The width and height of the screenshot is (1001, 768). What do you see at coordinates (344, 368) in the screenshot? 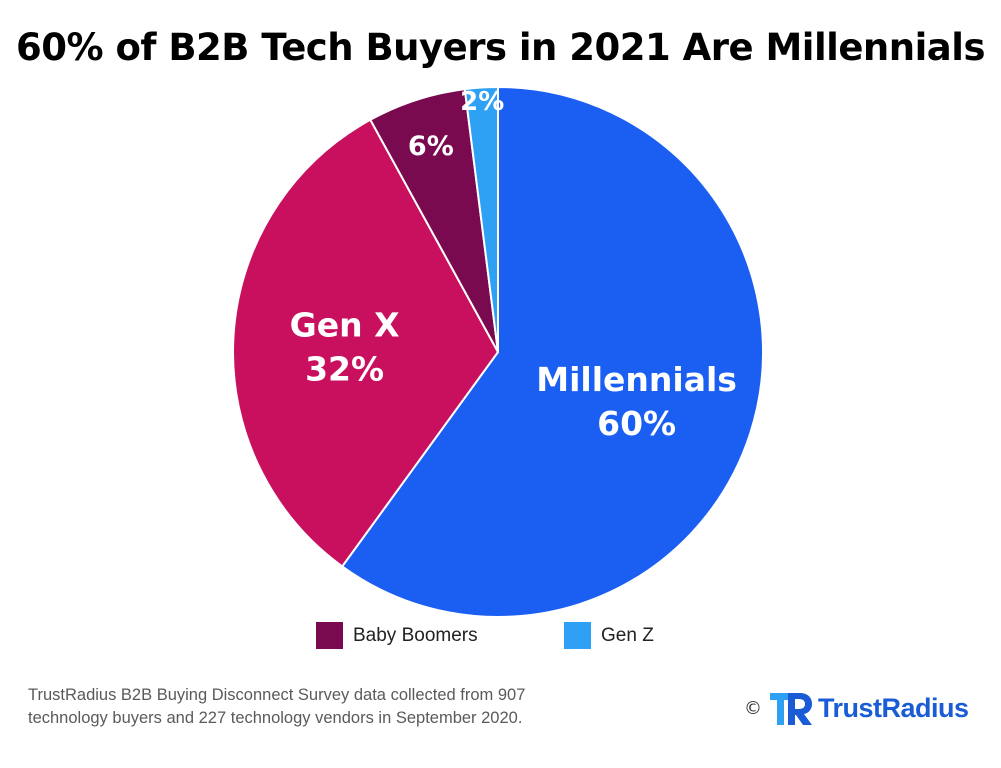
I see `slice-label-value-gen-x: 32%` at bounding box center [344, 368].